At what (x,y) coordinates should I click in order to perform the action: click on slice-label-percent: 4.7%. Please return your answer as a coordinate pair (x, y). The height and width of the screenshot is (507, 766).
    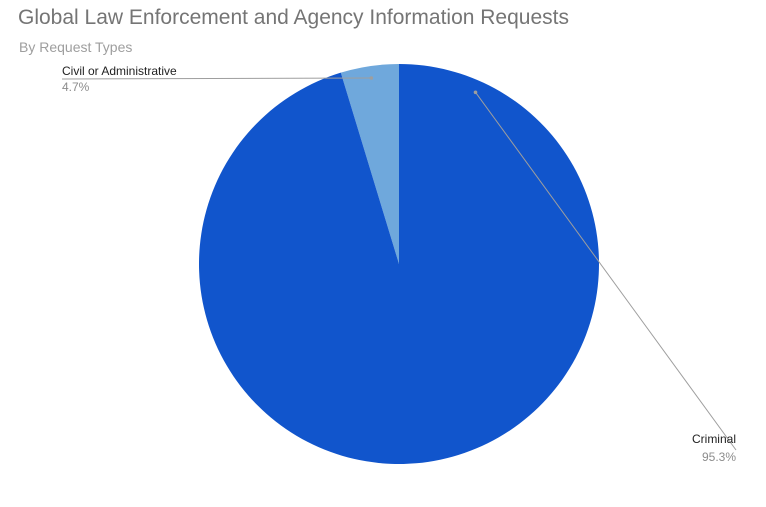
    Looking at the image, I should click on (76, 87).